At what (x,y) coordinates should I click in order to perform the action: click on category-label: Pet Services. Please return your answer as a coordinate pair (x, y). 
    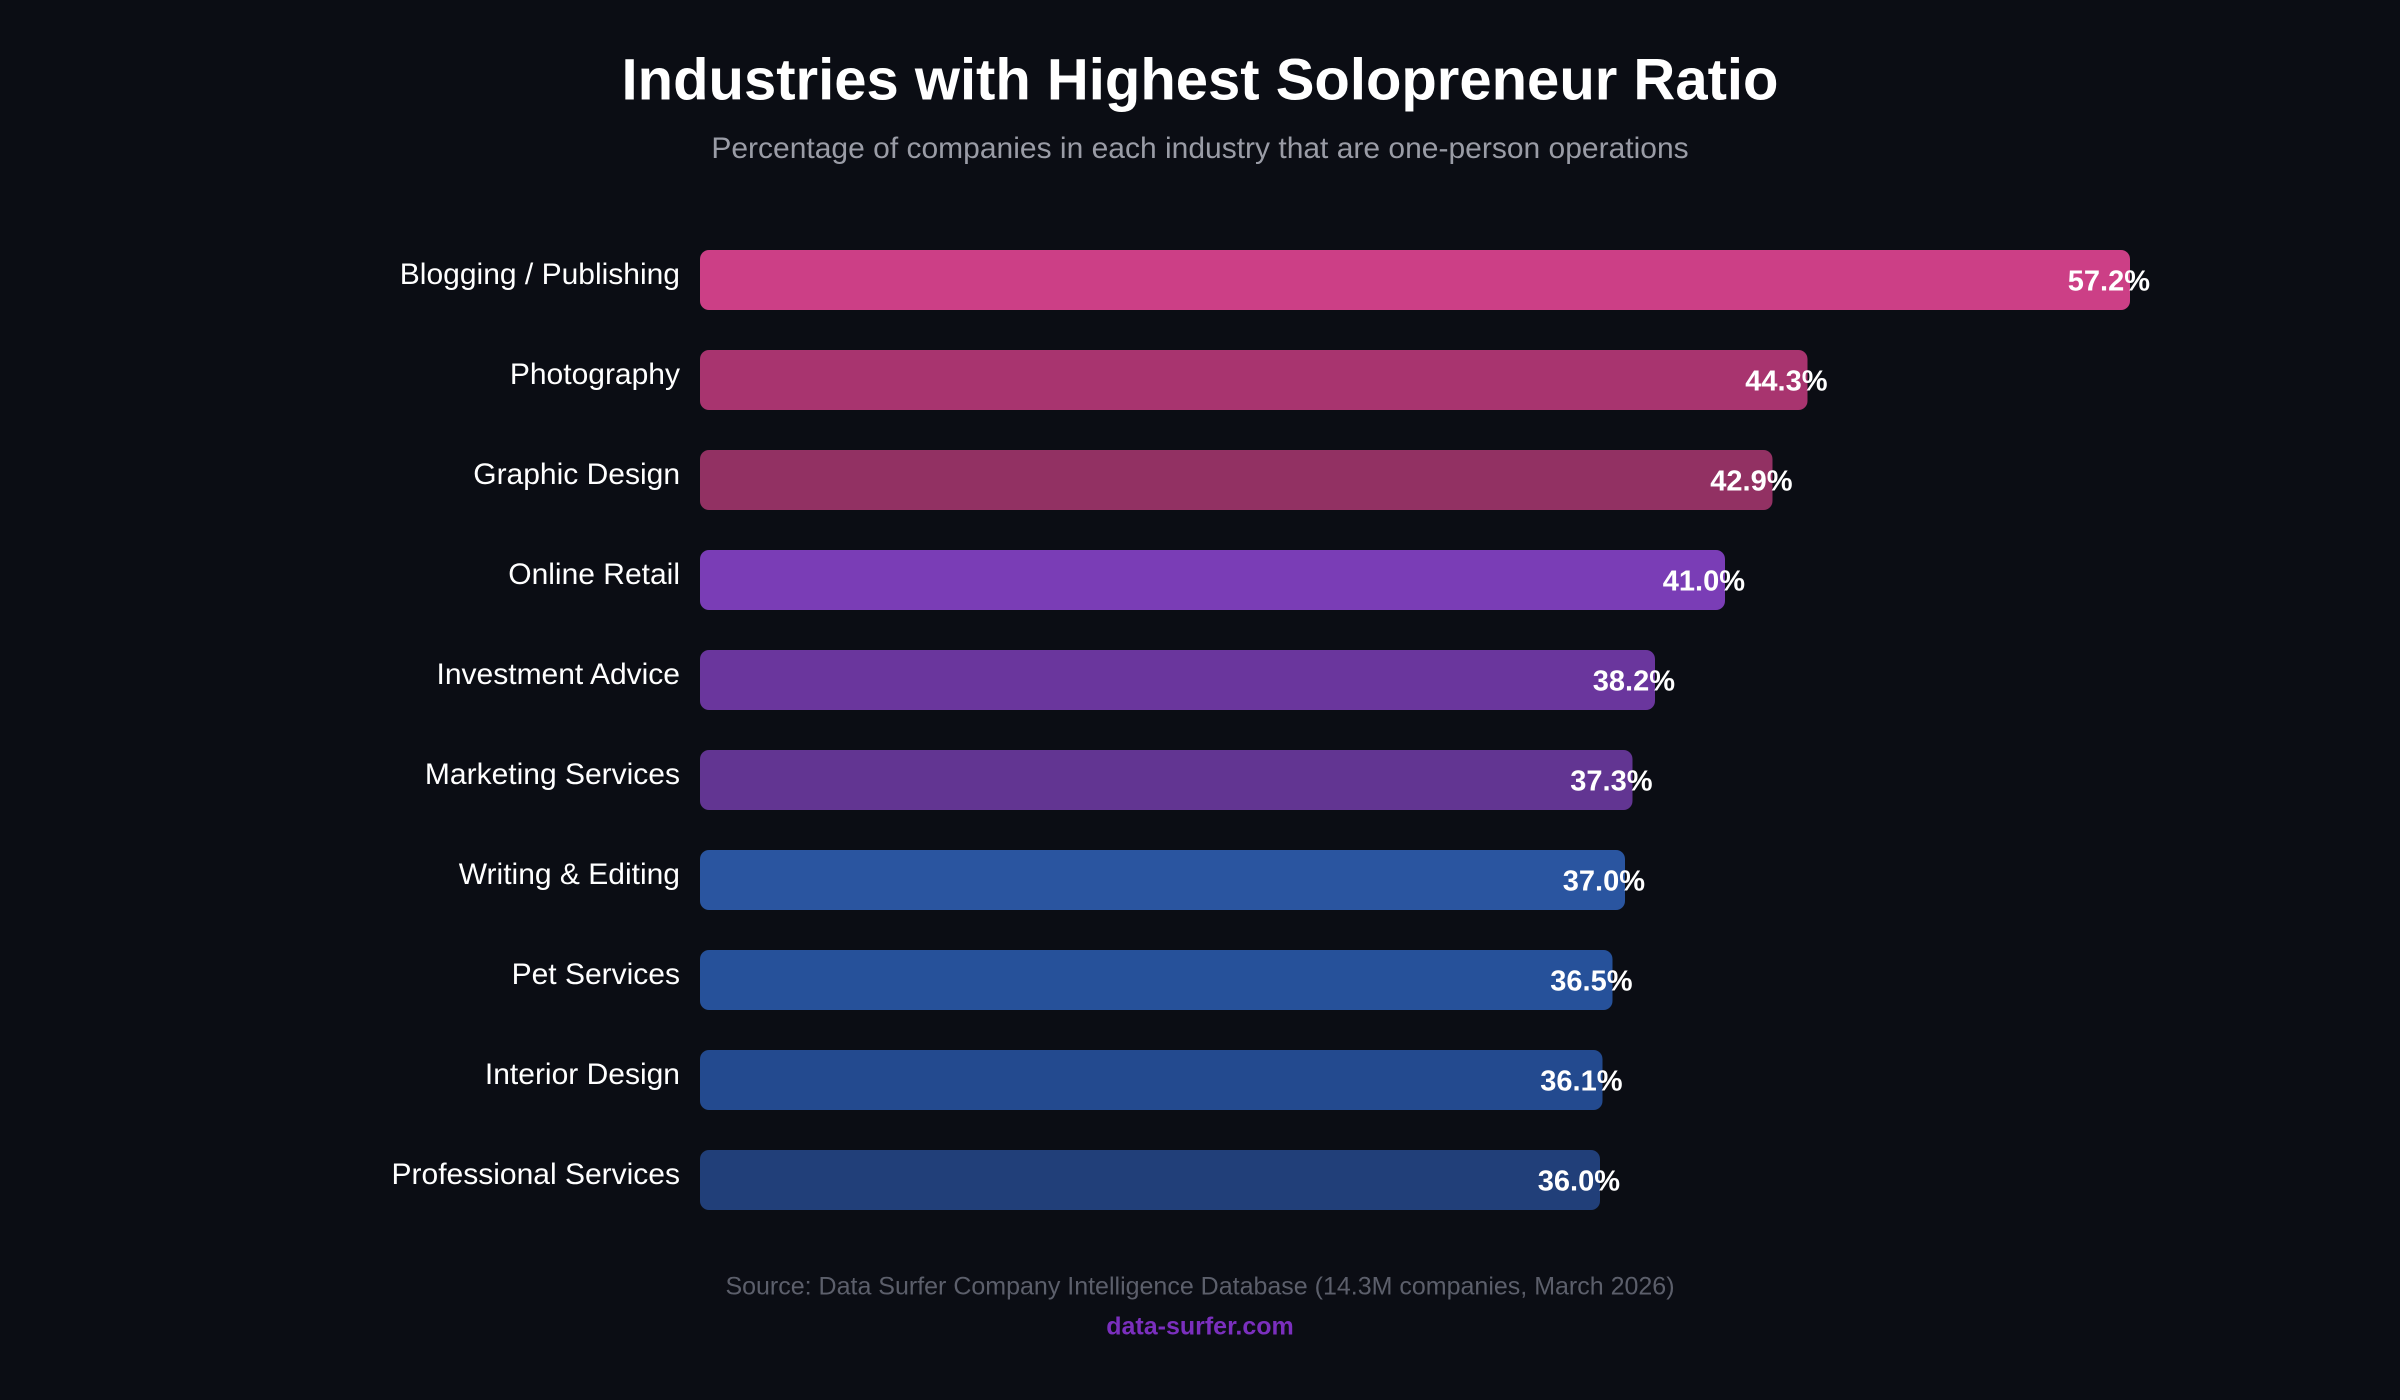
    Looking at the image, I should click on (596, 974).